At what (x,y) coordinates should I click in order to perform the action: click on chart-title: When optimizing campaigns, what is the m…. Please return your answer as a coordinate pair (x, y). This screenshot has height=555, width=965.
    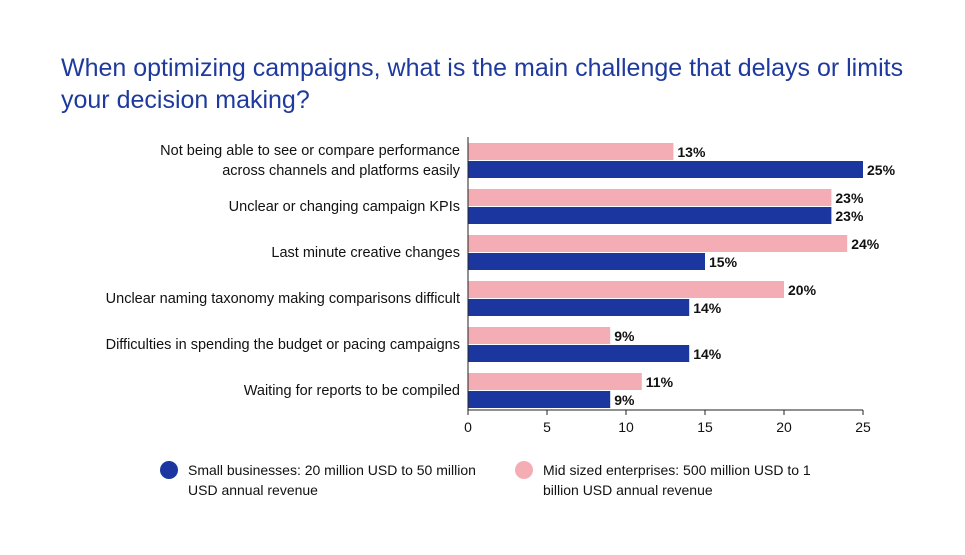
    Looking at the image, I should click on (482, 84).